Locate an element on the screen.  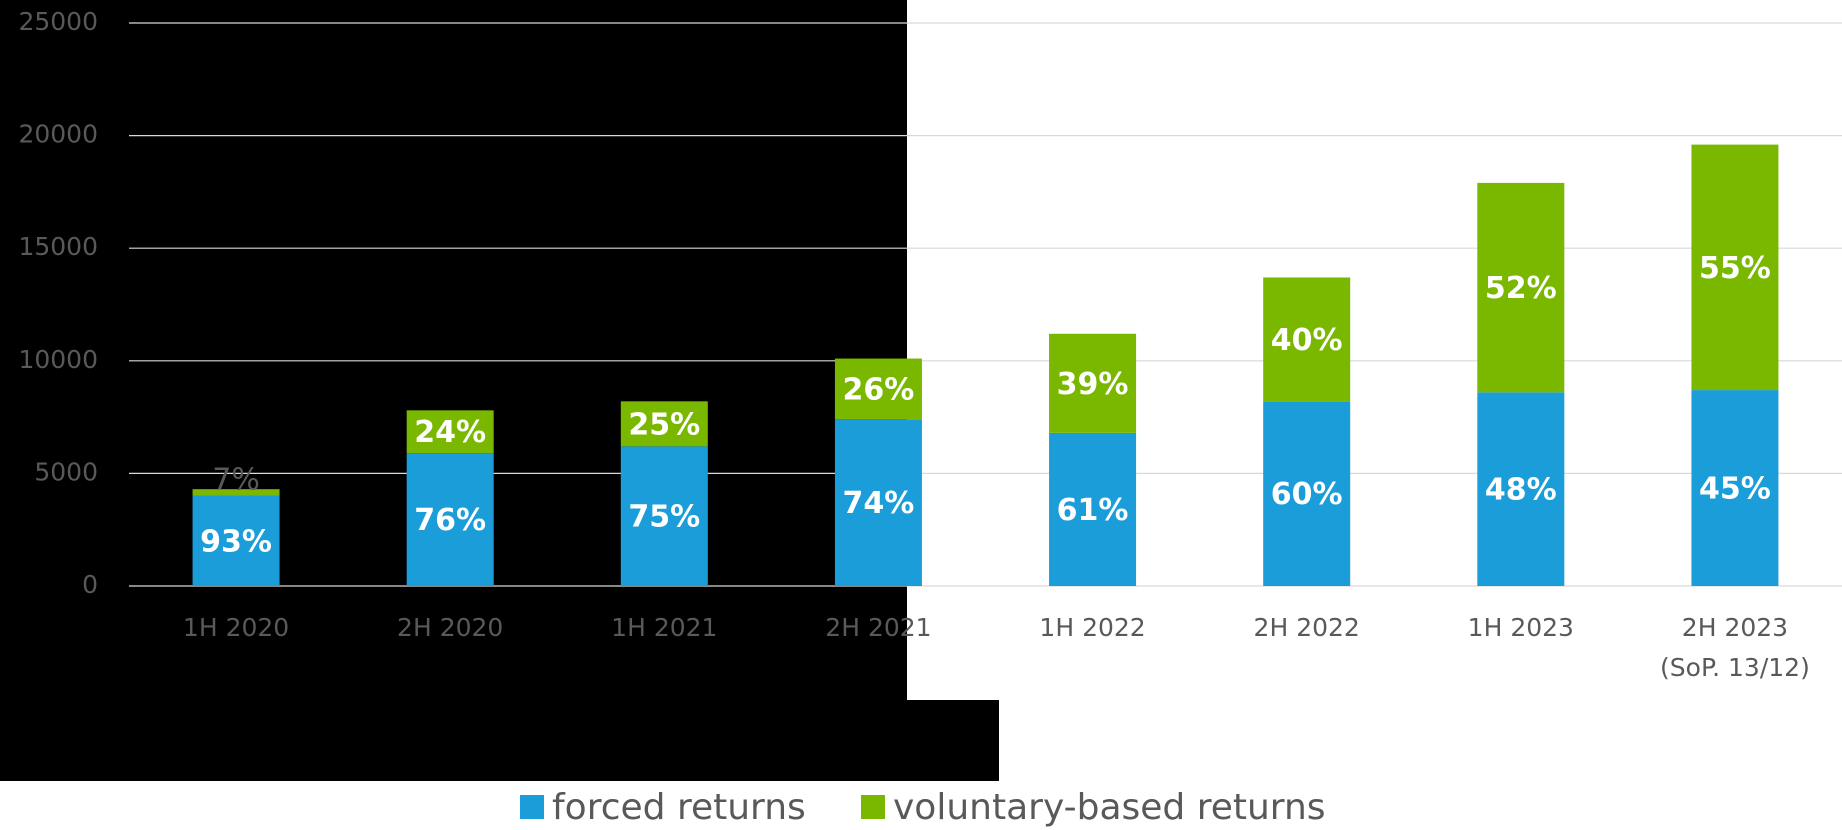
data-label: 61% is located at coordinates (1093, 510).